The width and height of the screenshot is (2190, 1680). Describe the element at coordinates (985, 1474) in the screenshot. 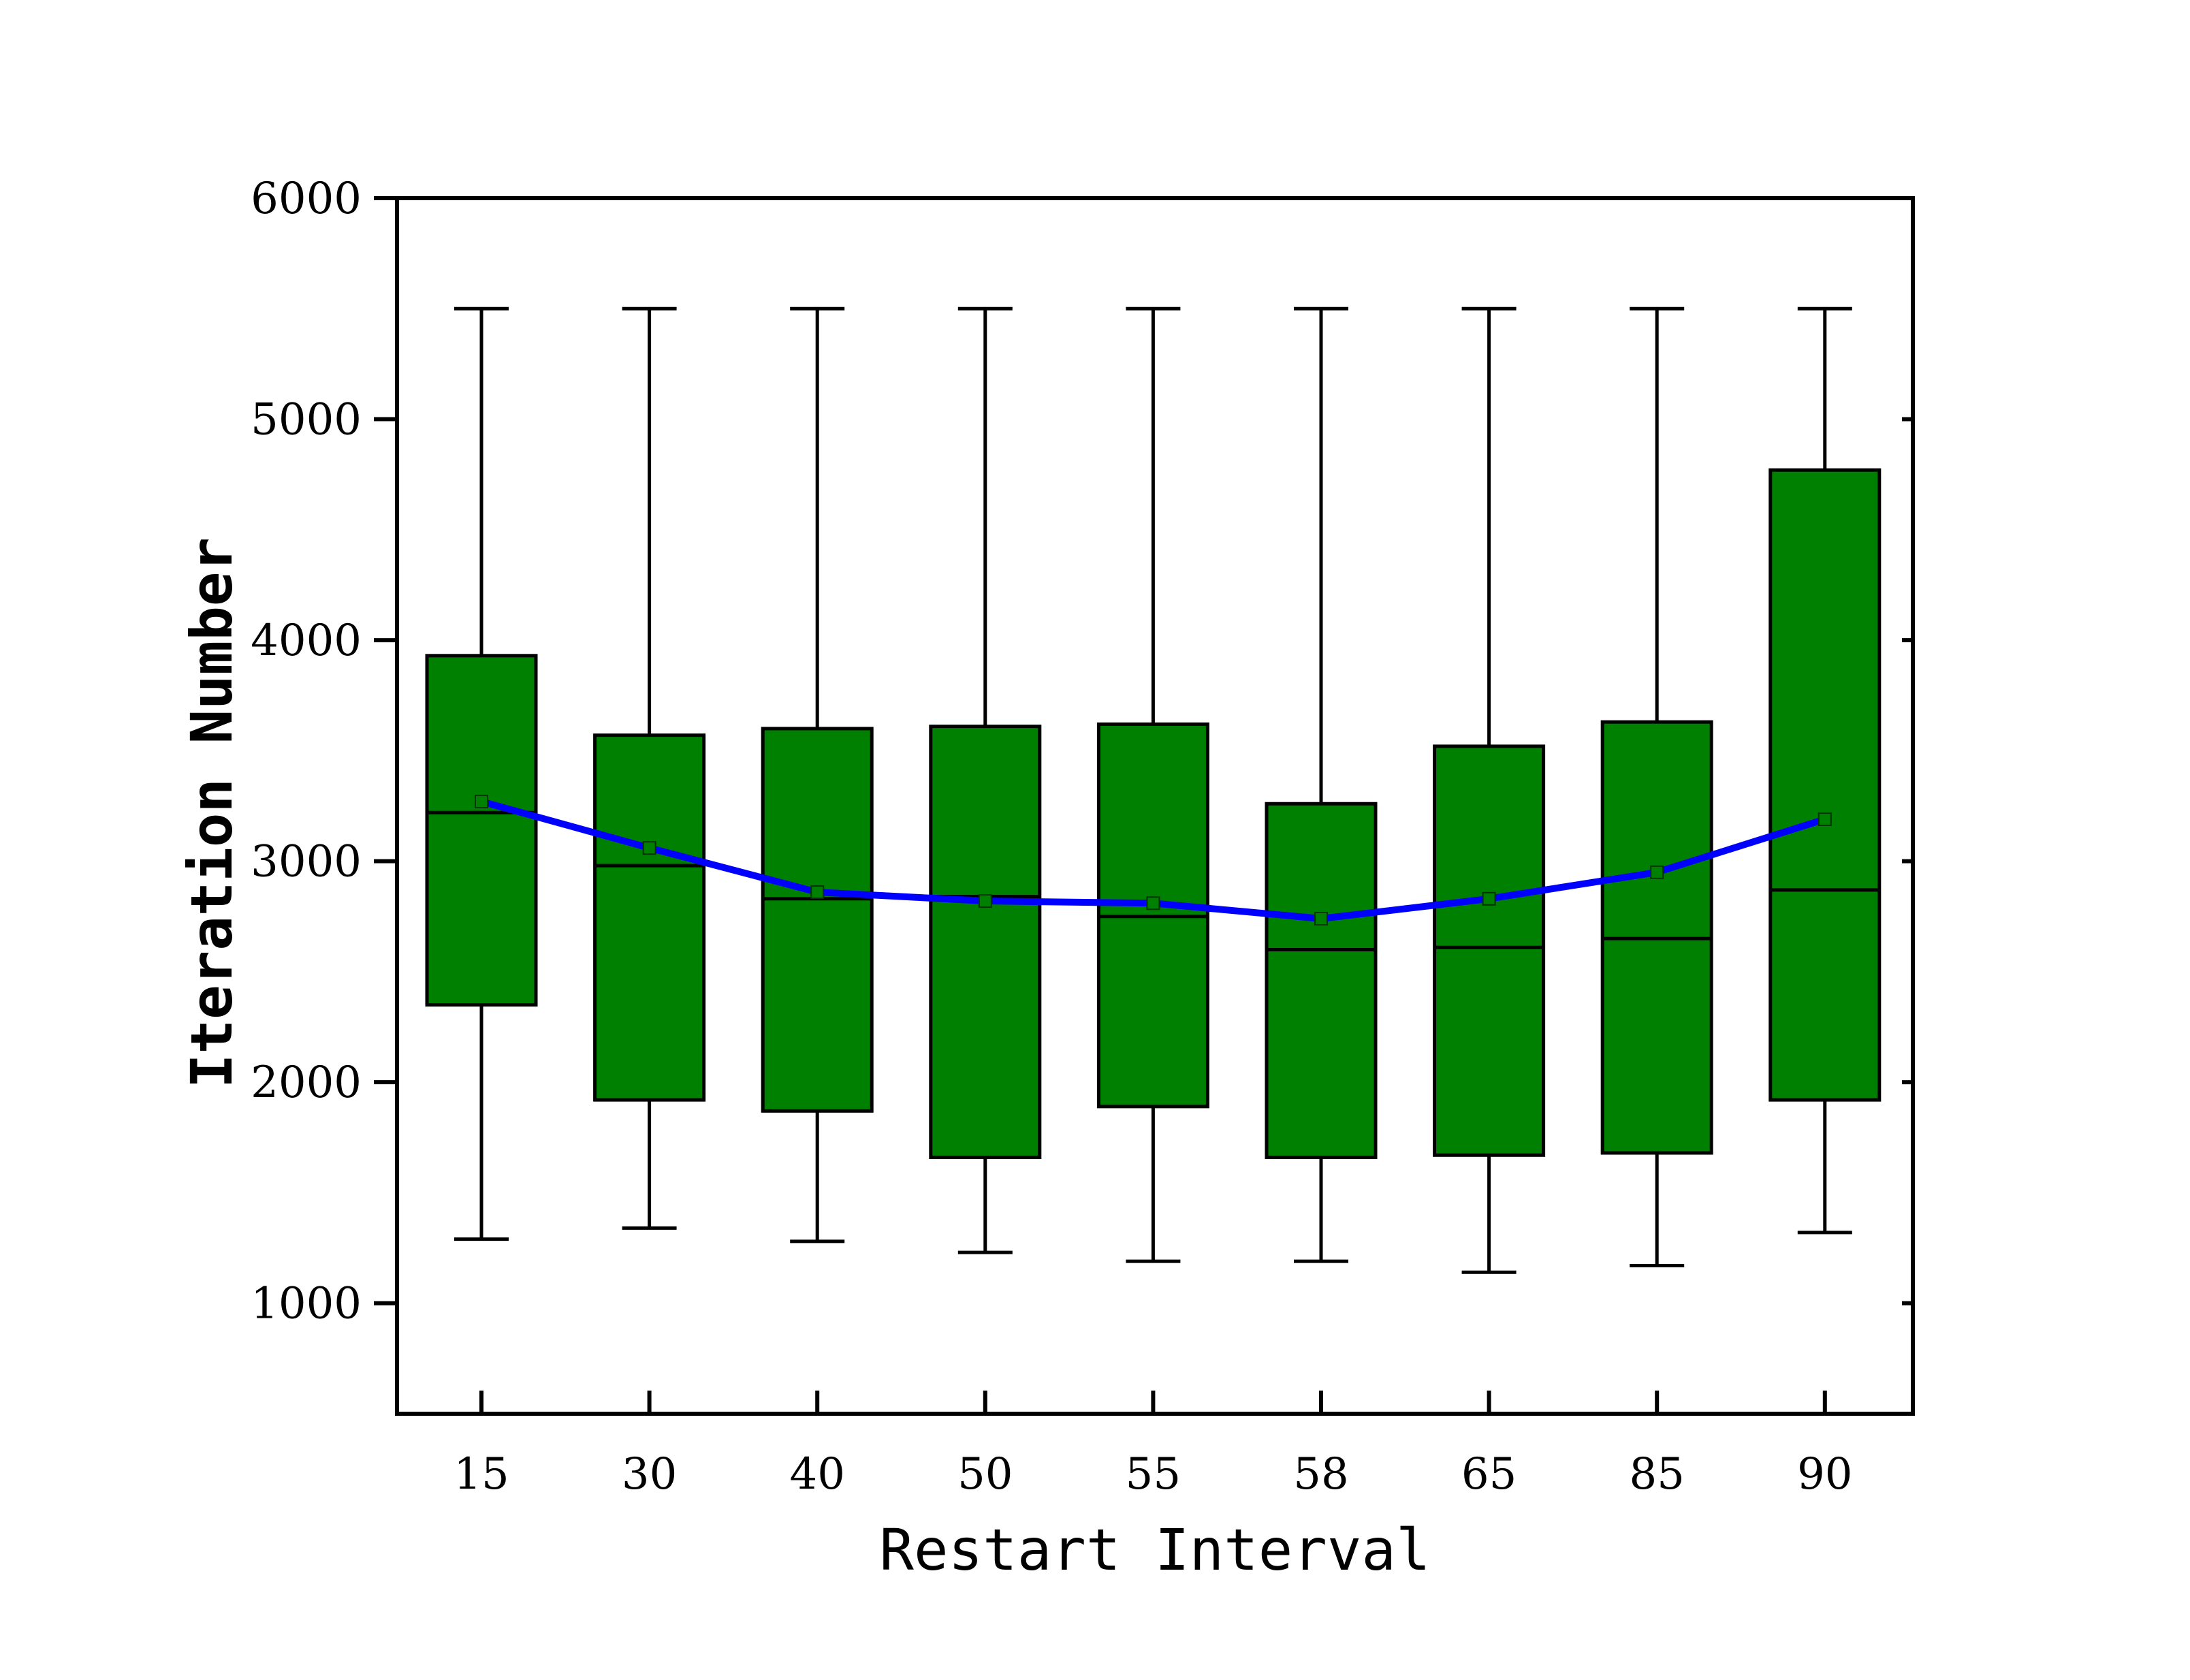

I see `x-tick-label: 50` at that location.